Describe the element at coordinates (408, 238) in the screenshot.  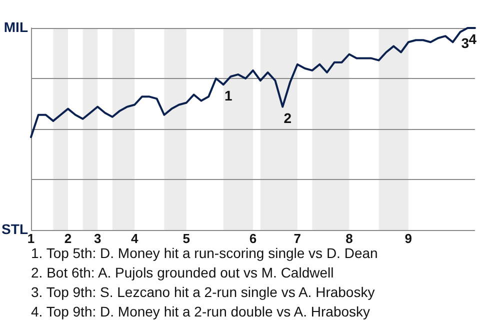
I see `x-tick-label: 9` at that location.